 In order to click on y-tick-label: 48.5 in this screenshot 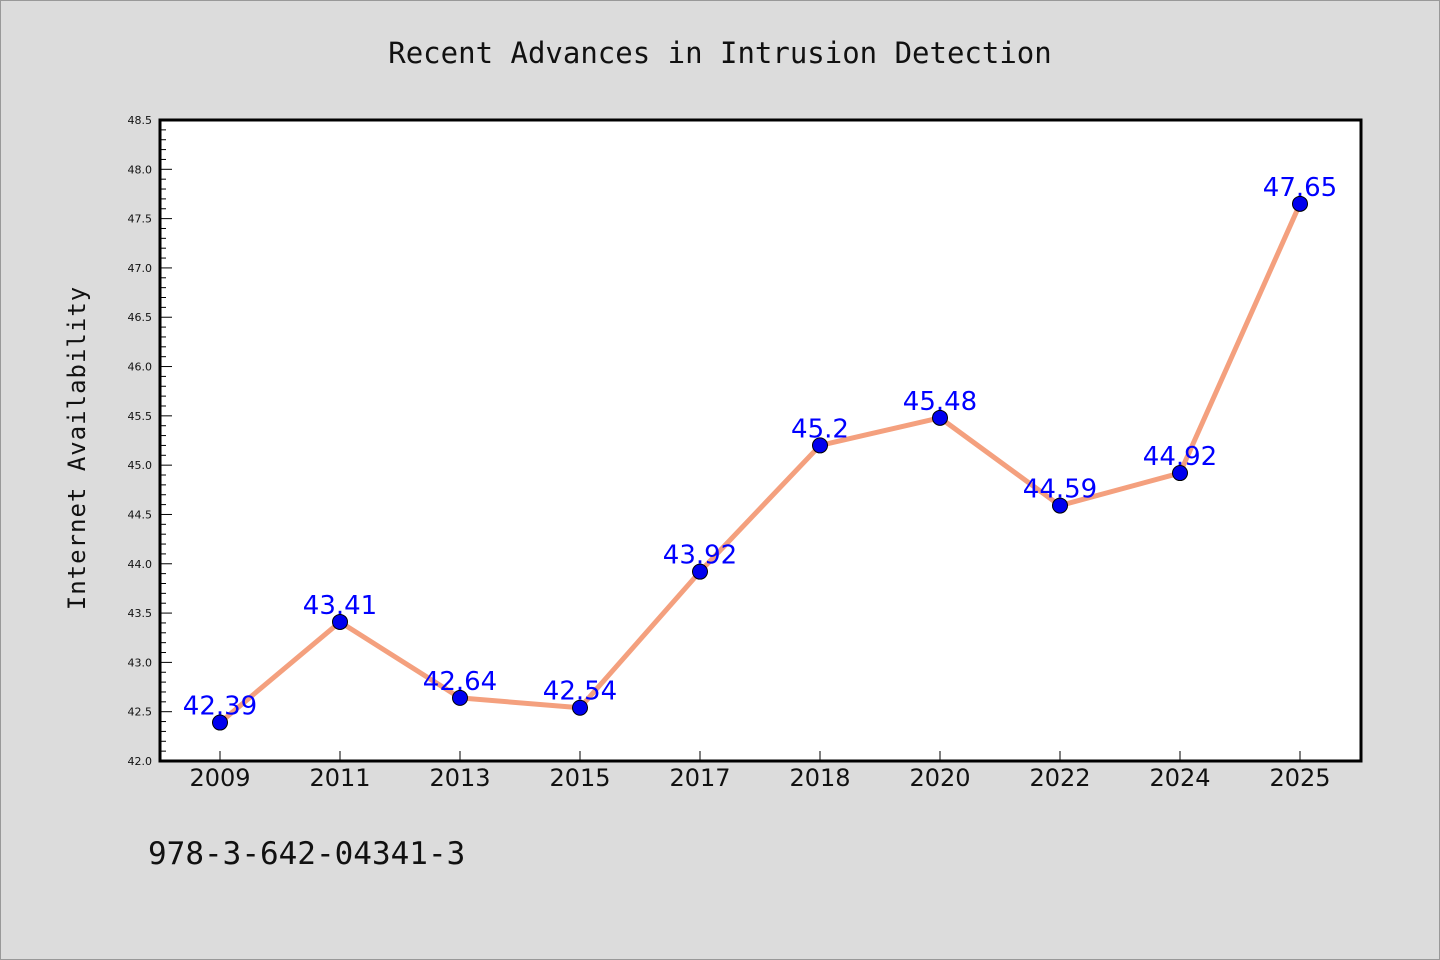, I will do `click(140, 120)`.